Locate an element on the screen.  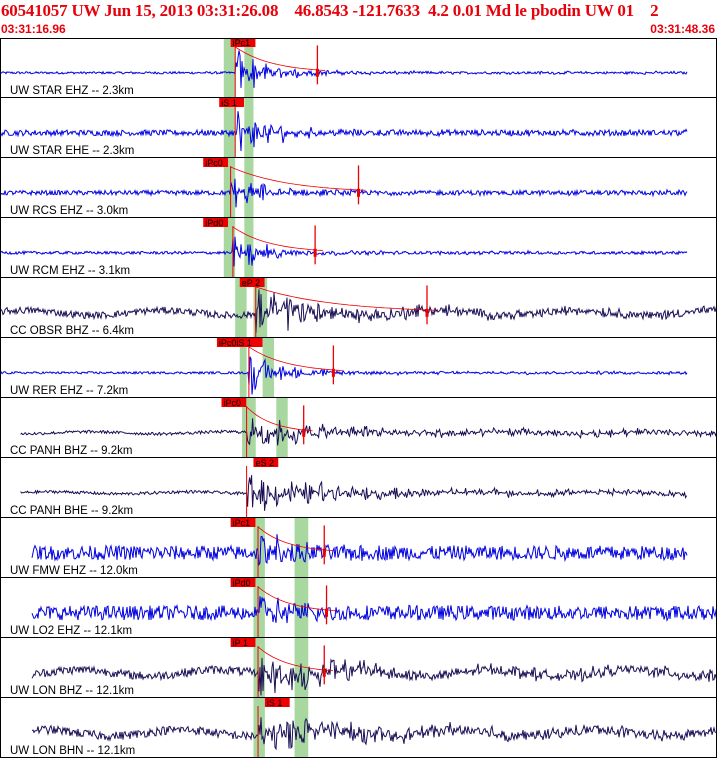
phase-pick-label: iP 1 is located at coordinates (240, 643).